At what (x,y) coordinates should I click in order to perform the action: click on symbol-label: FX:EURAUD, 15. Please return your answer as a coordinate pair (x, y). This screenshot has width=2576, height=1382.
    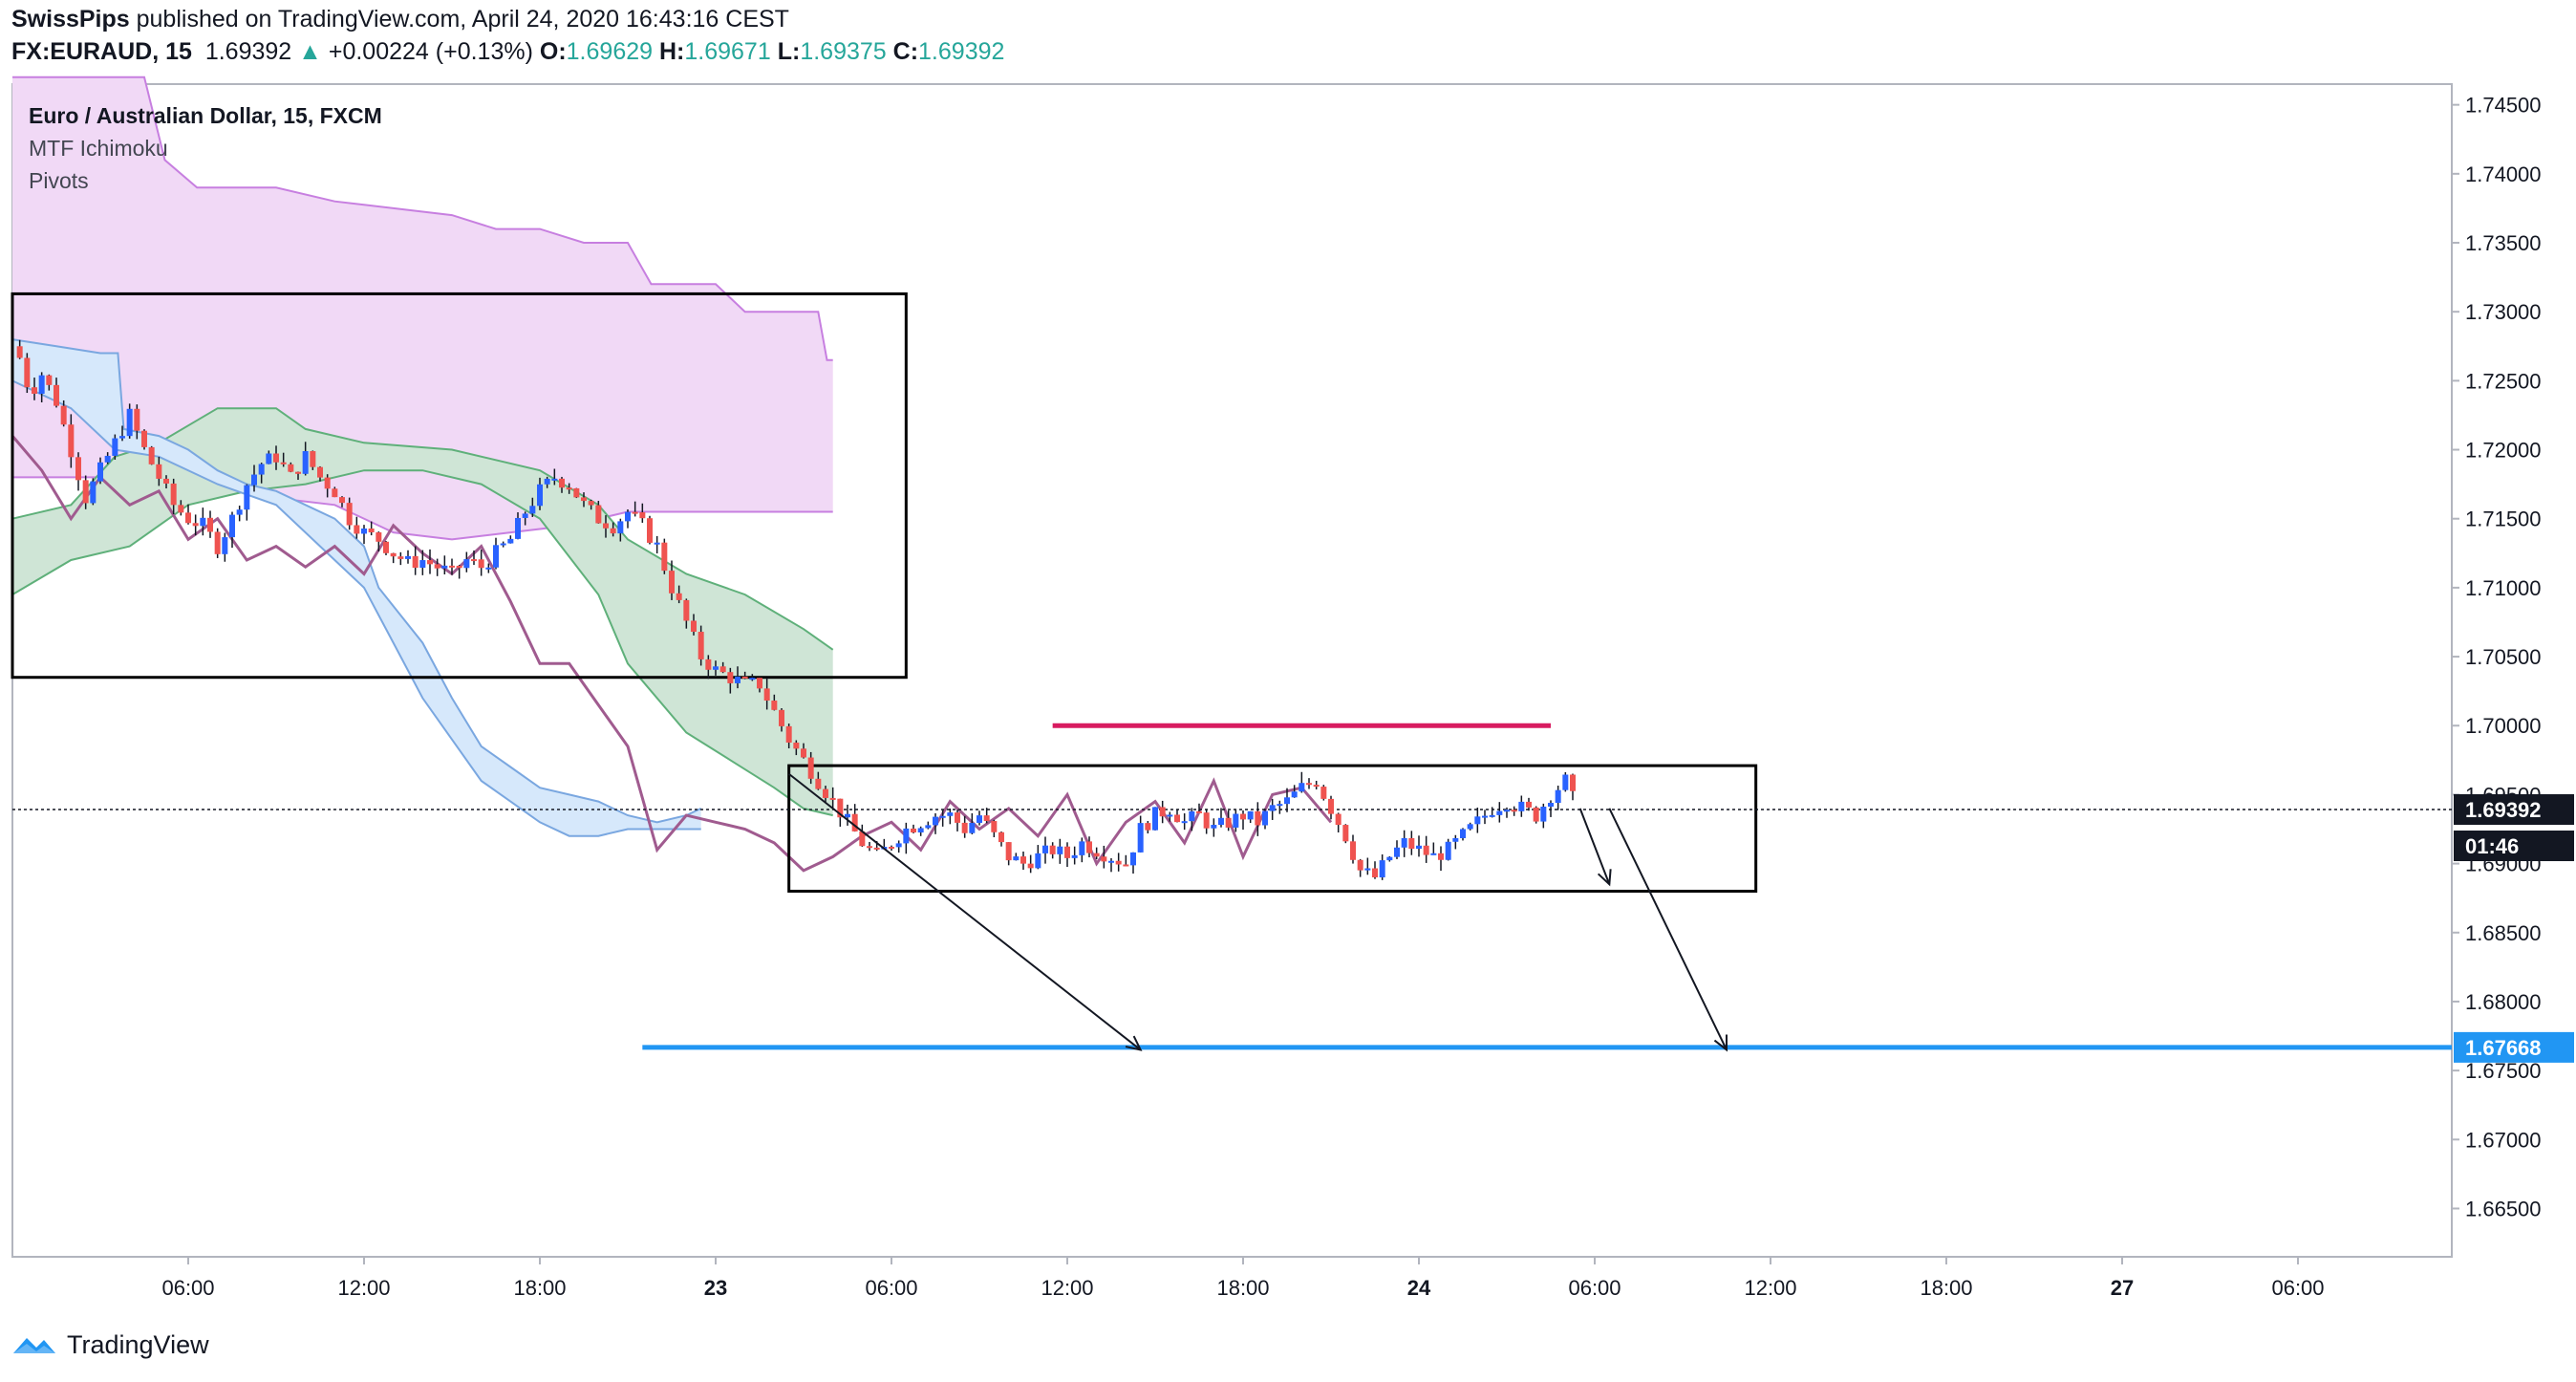
    Looking at the image, I should click on (101, 52).